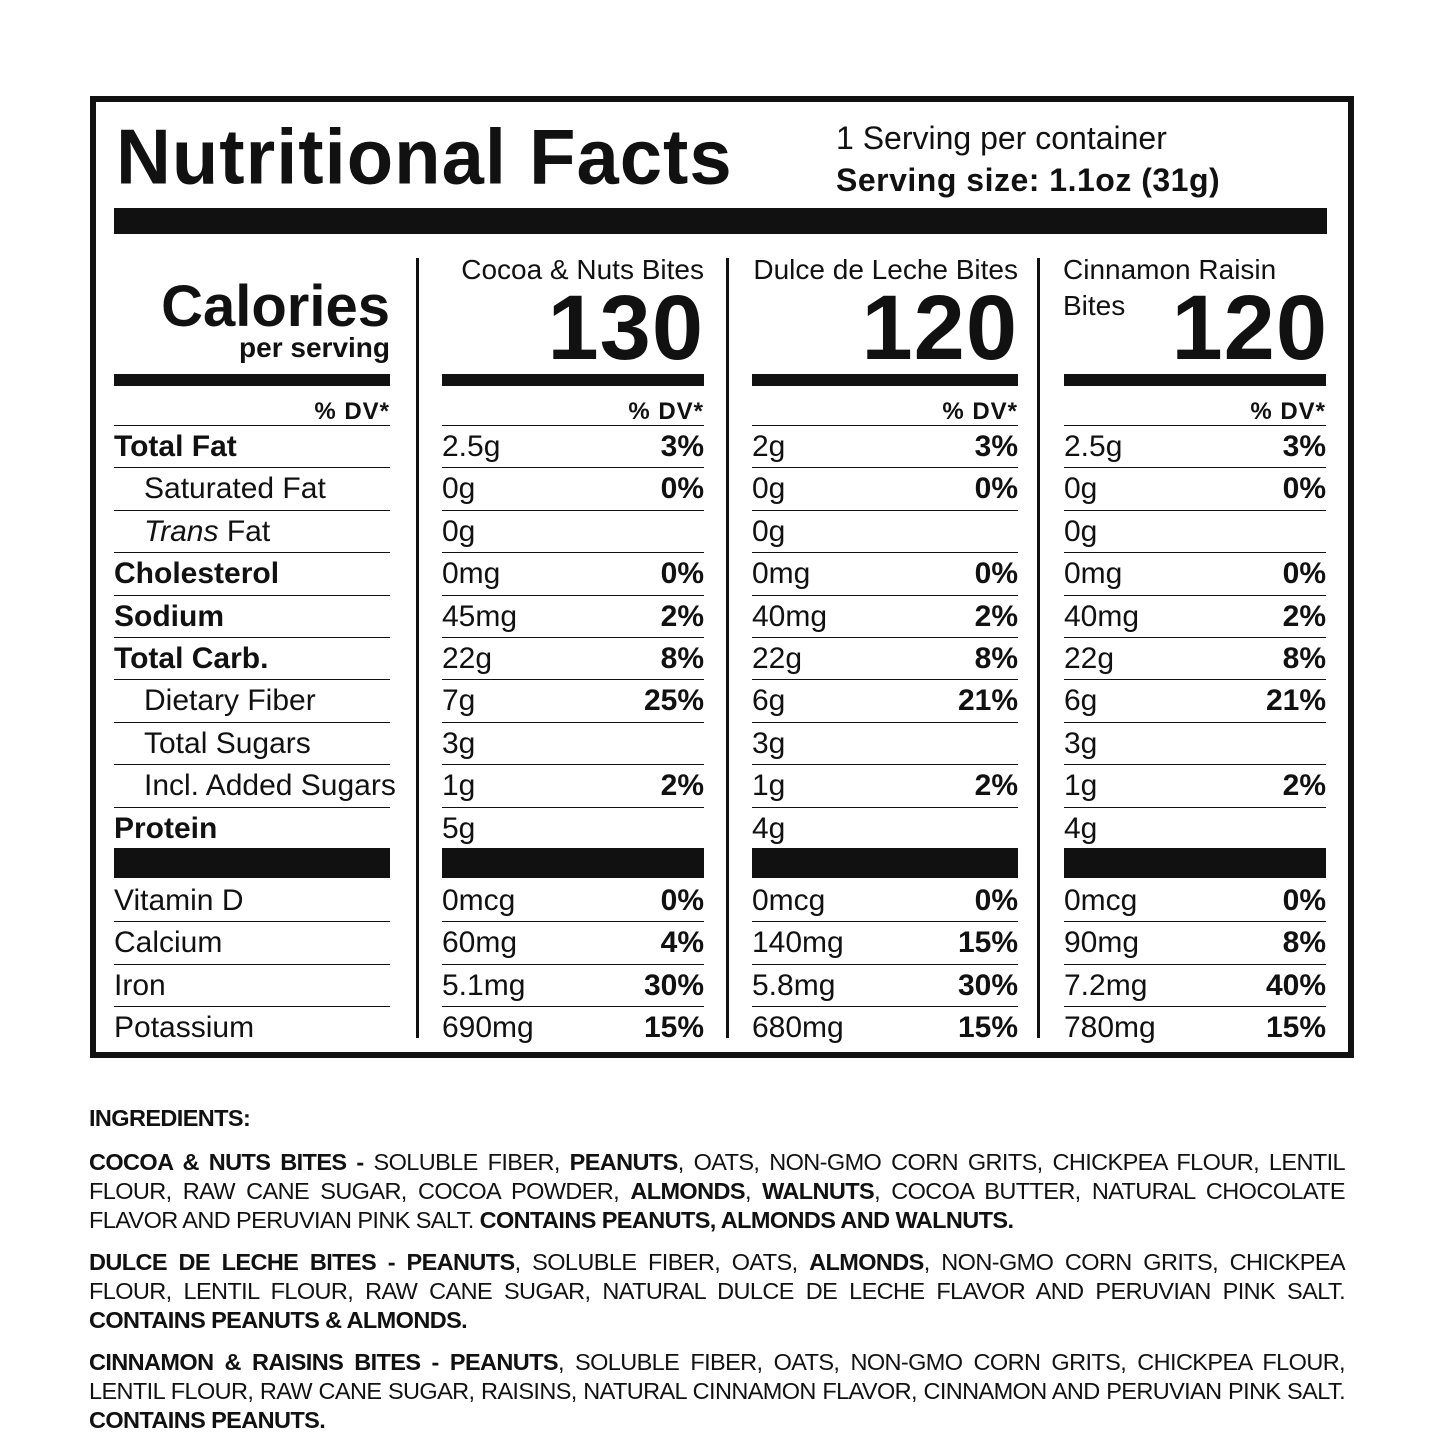 The height and width of the screenshot is (1445, 1445). What do you see at coordinates (1304, 943) in the screenshot?
I see `vitamin-dv: 8%` at bounding box center [1304, 943].